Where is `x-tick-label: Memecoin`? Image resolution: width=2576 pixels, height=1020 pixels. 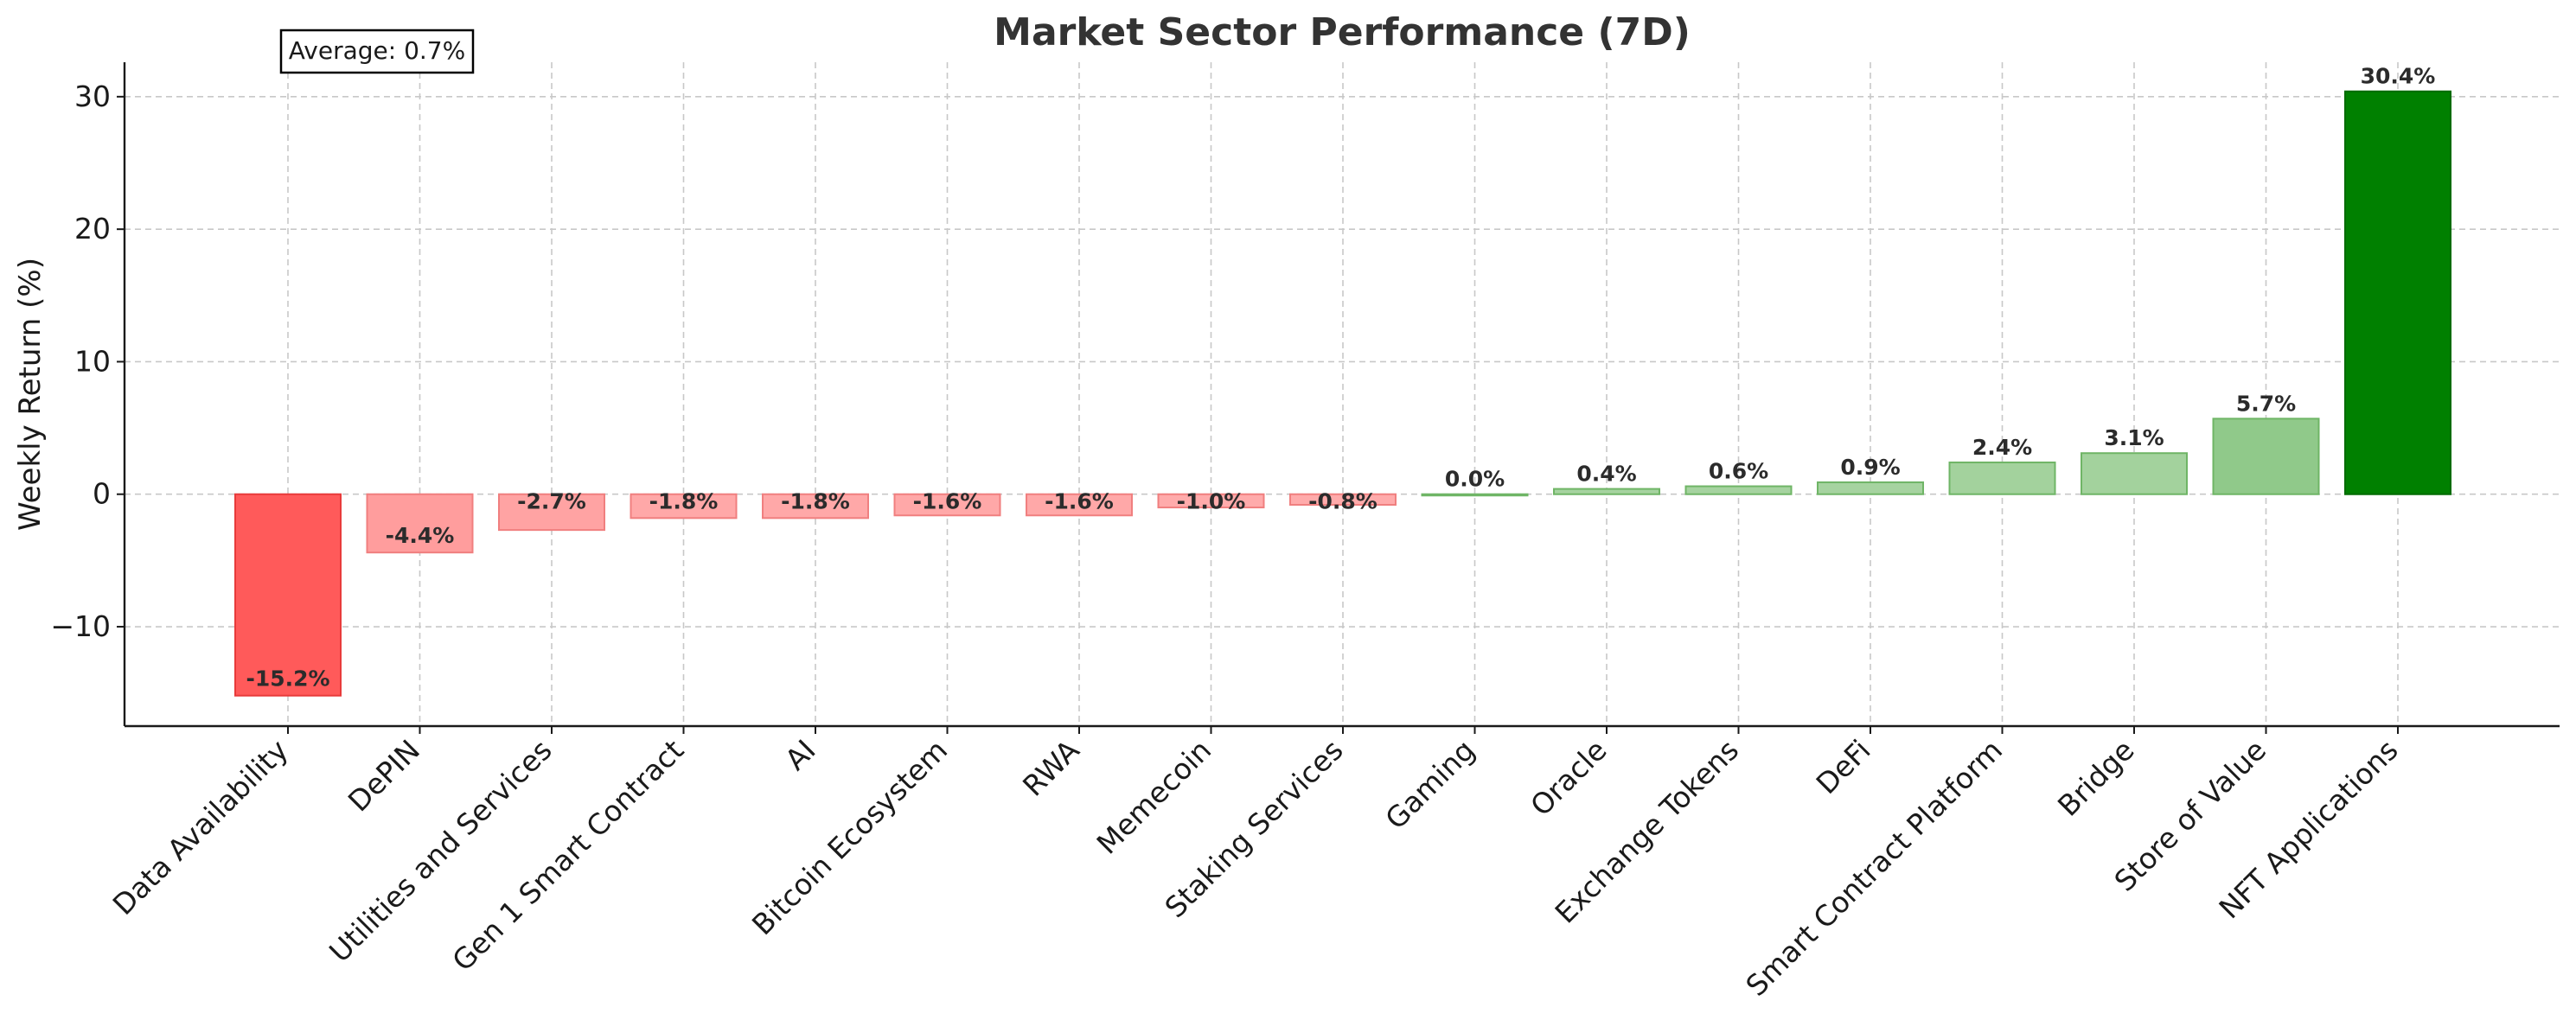
x-tick-label: Memecoin is located at coordinates (1154, 797).